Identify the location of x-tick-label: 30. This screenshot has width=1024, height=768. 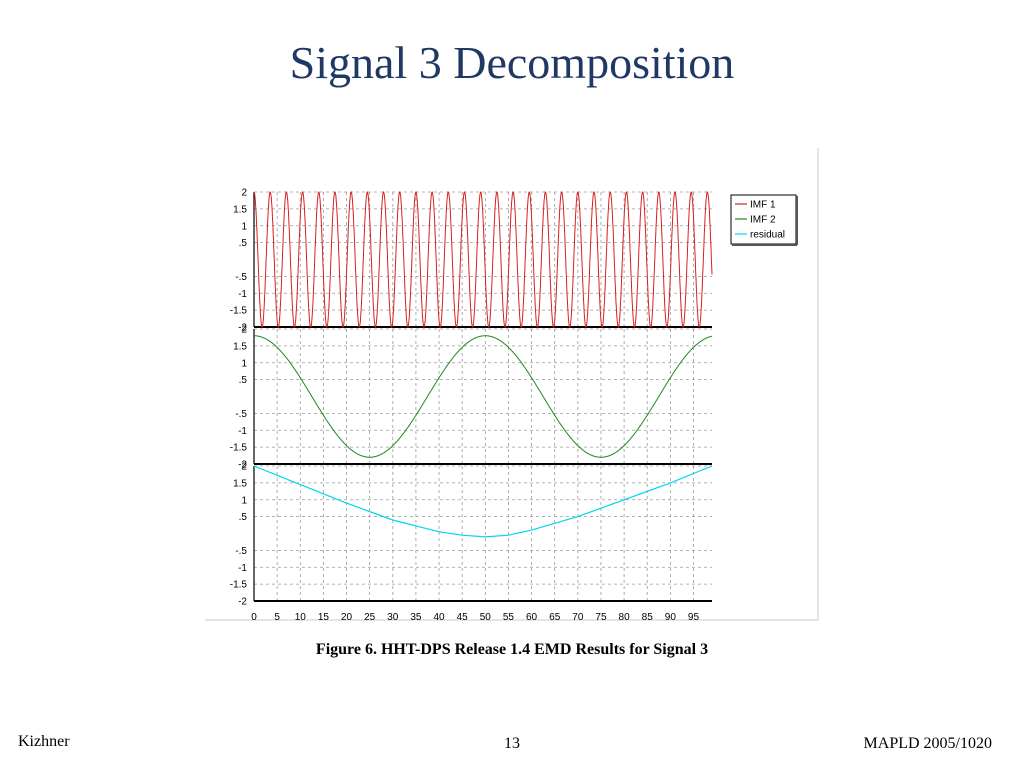
(393, 617).